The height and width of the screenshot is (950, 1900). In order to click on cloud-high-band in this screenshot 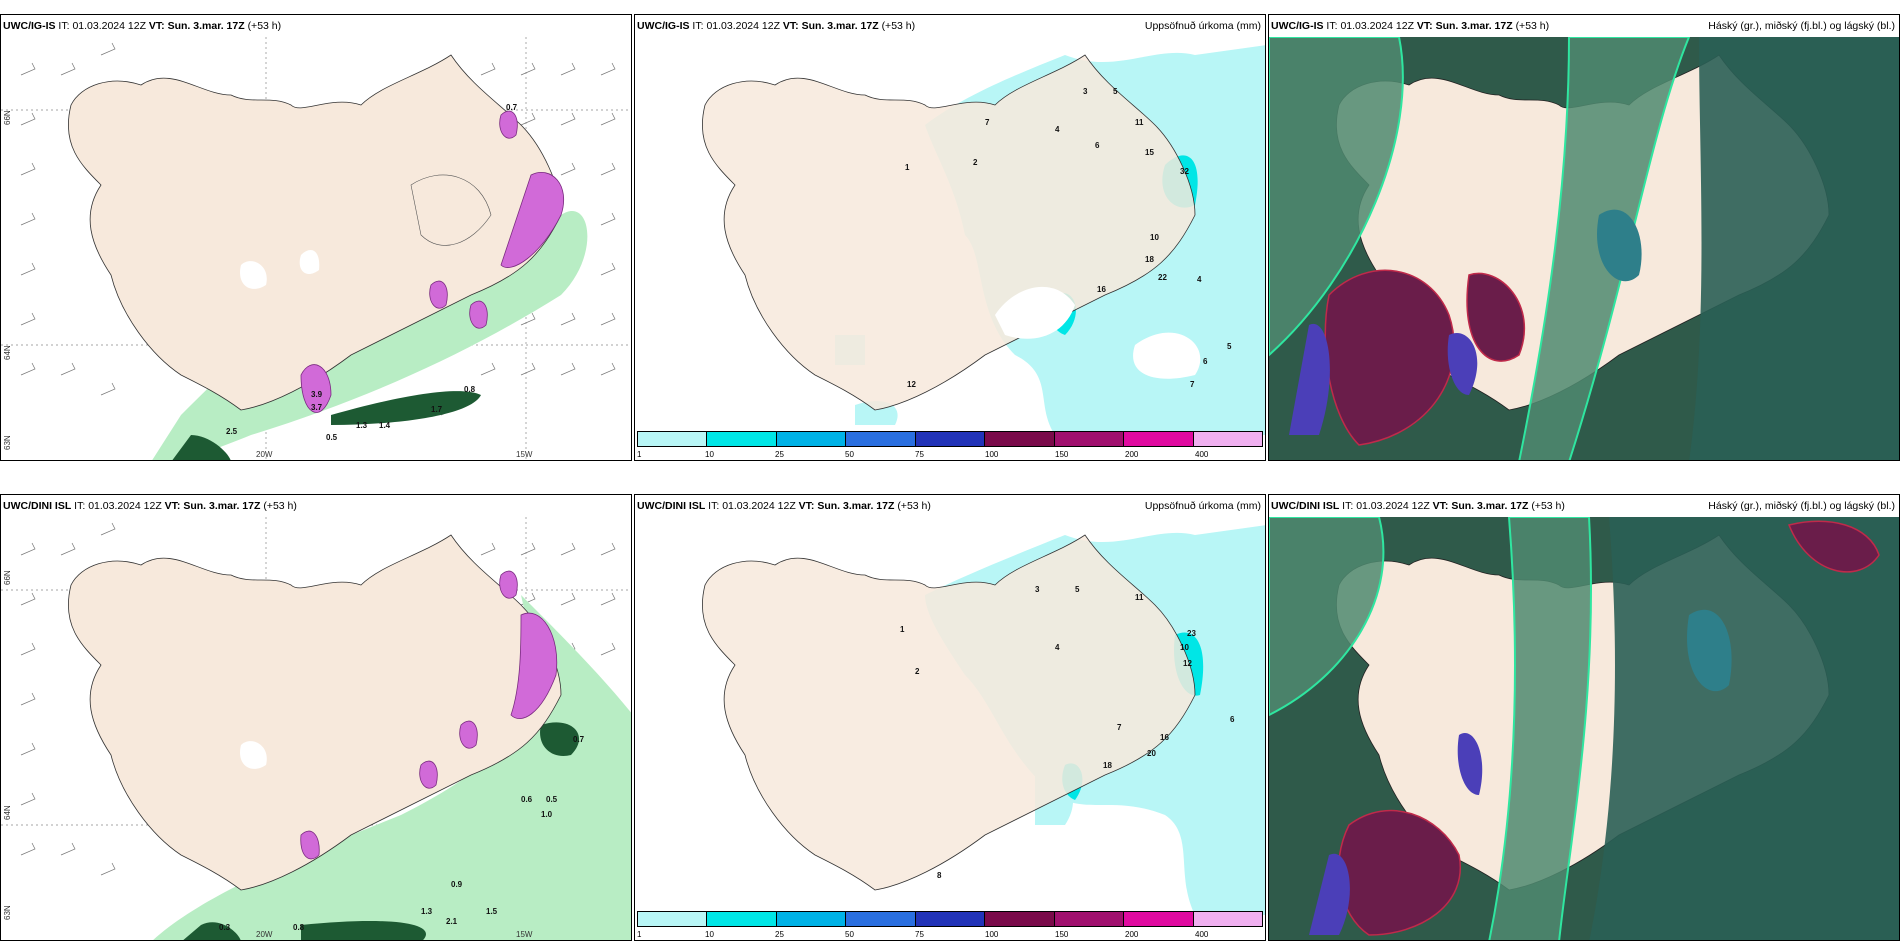, I will do `click(1431, 728)`.